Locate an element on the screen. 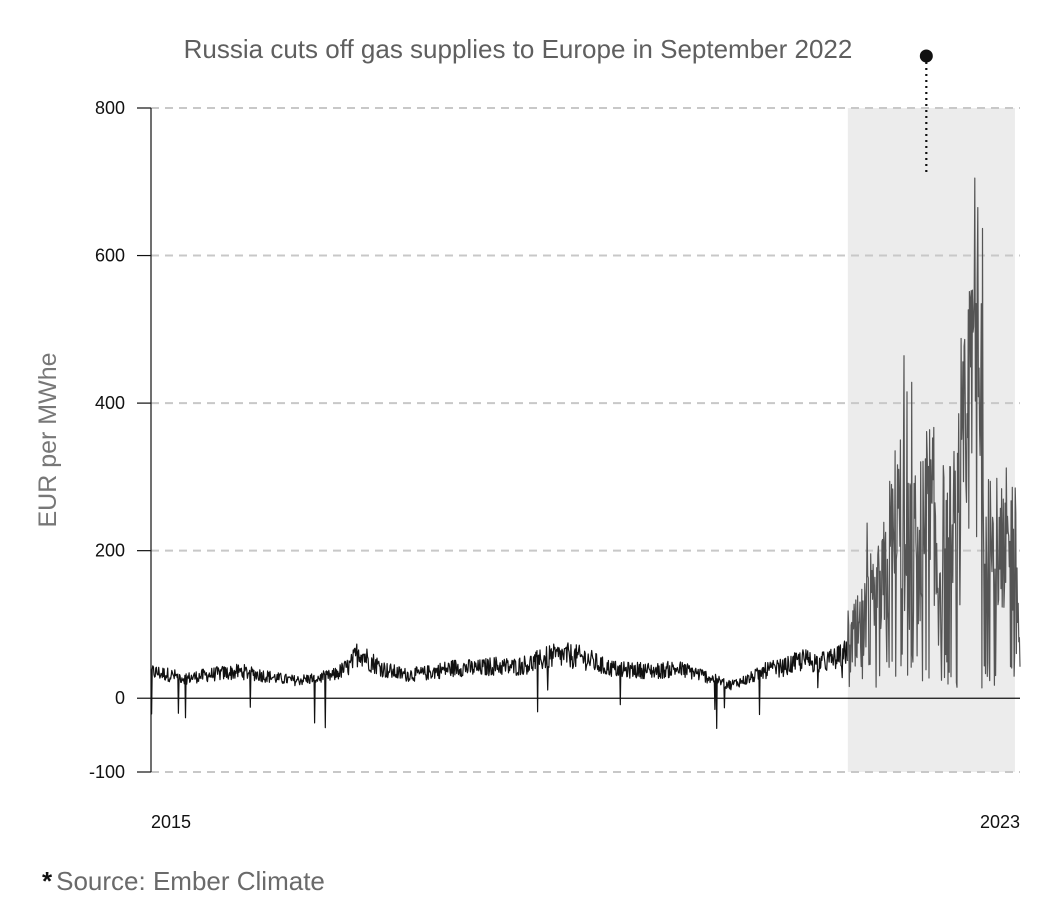 The height and width of the screenshot is (922, 1062). y-tick-label: 400 is located at coordinates (110, 403).